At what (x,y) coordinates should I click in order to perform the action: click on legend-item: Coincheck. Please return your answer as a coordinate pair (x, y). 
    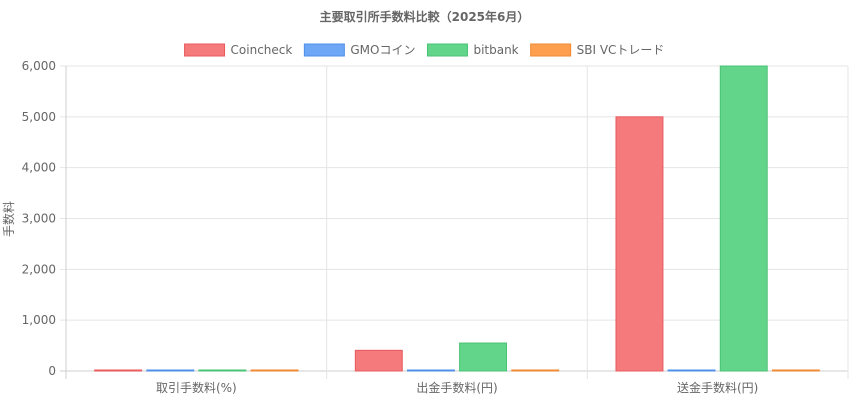
    Looking at the image, I should click on (238, 50).